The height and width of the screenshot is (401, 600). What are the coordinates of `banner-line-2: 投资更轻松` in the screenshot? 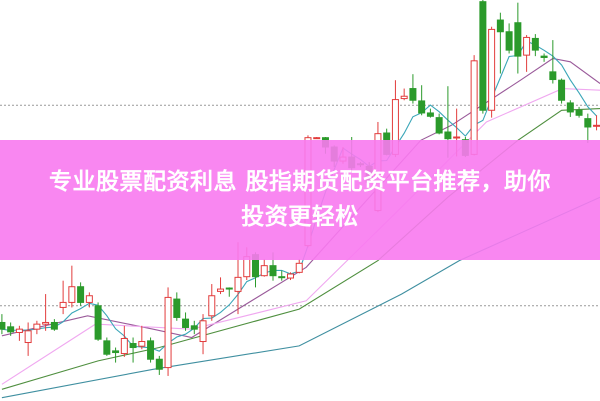 It's located at (300, 217).